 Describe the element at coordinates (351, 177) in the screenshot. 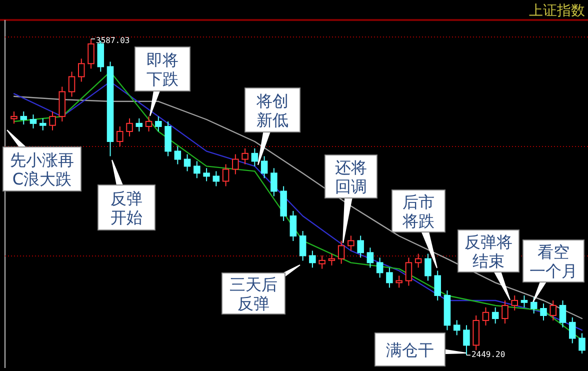

I see `annotation: 还将回调` at that location.